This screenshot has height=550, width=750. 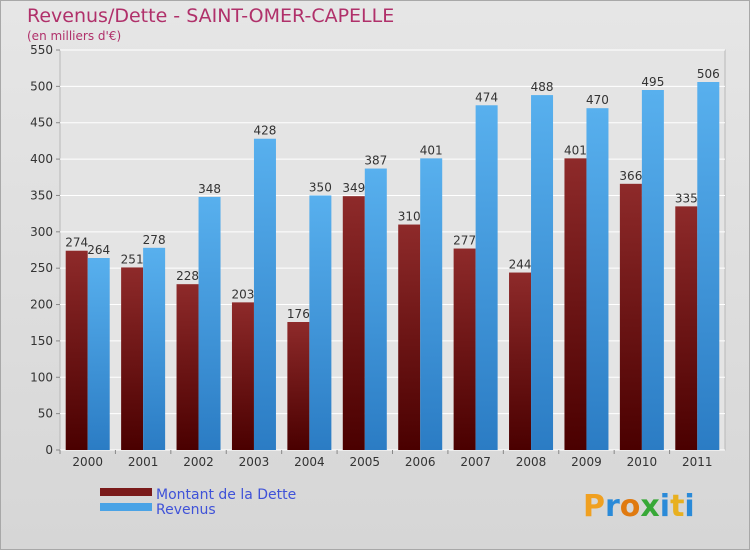 What do you see at coordinates (98, 250) in the screenshot?
I see `value-label-revenue: 264` at bounding box center [98, 250].